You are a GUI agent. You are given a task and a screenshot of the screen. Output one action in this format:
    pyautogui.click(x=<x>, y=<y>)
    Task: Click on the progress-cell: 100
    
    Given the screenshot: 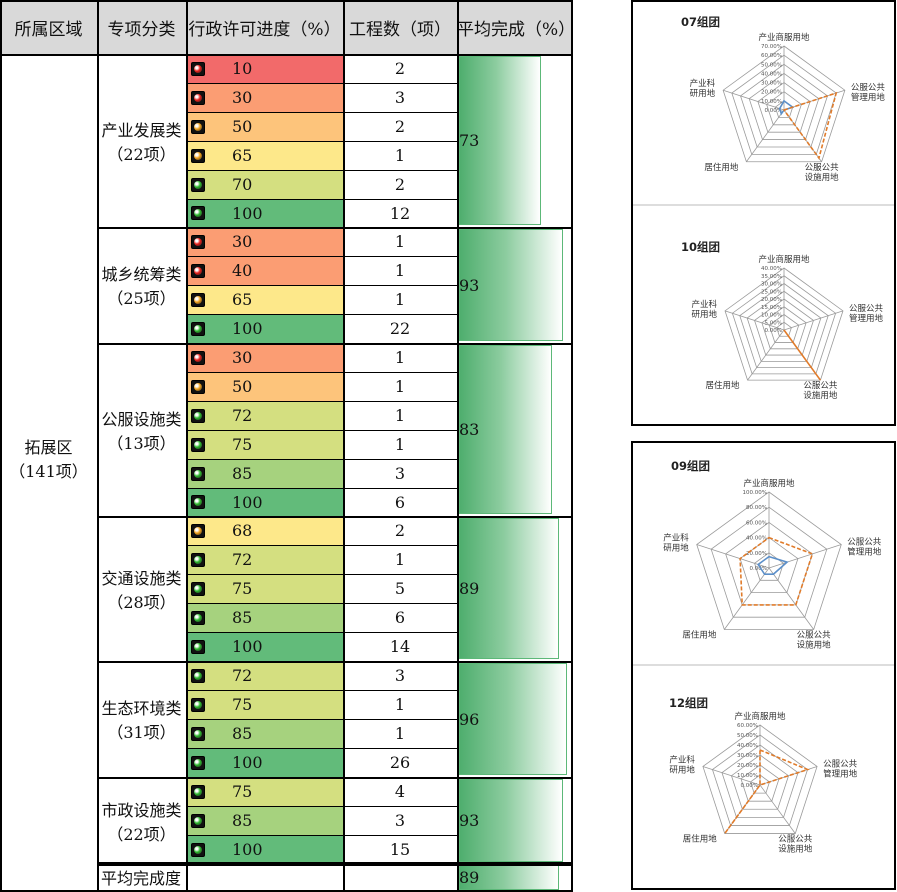 What is the action you would take?
    pyautogui.click(x=264, y=213)
    